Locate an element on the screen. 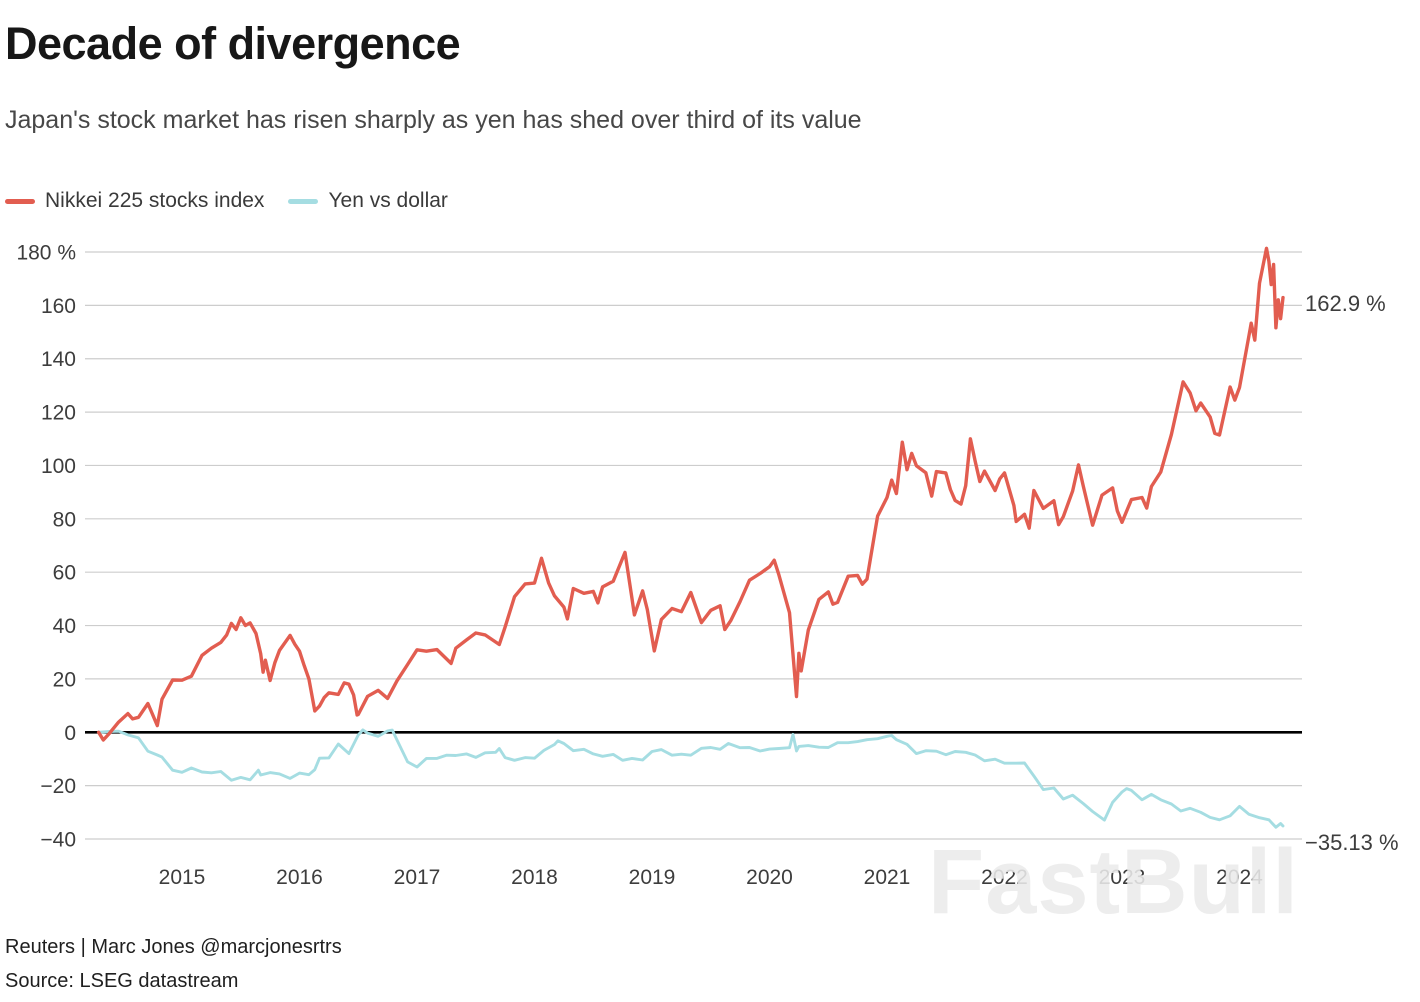 This screenshot has width=1420, height=1002. svg-text: 40 is located at coordinates (64, 626).